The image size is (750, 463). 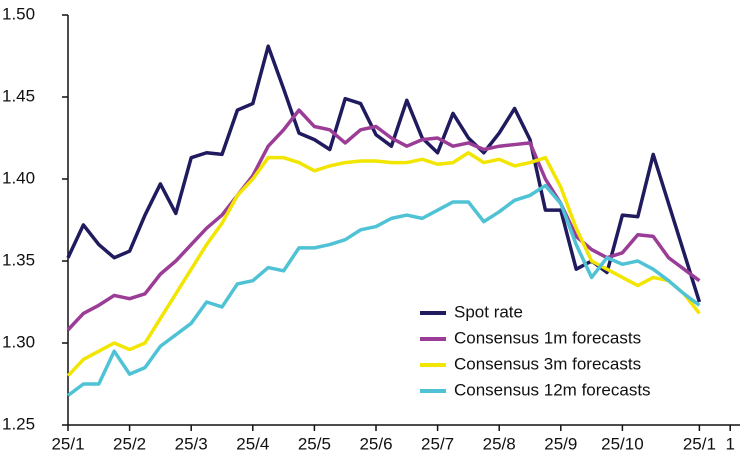 I want to click on x-tick-label: 25/6, so click(x=375, y=443).